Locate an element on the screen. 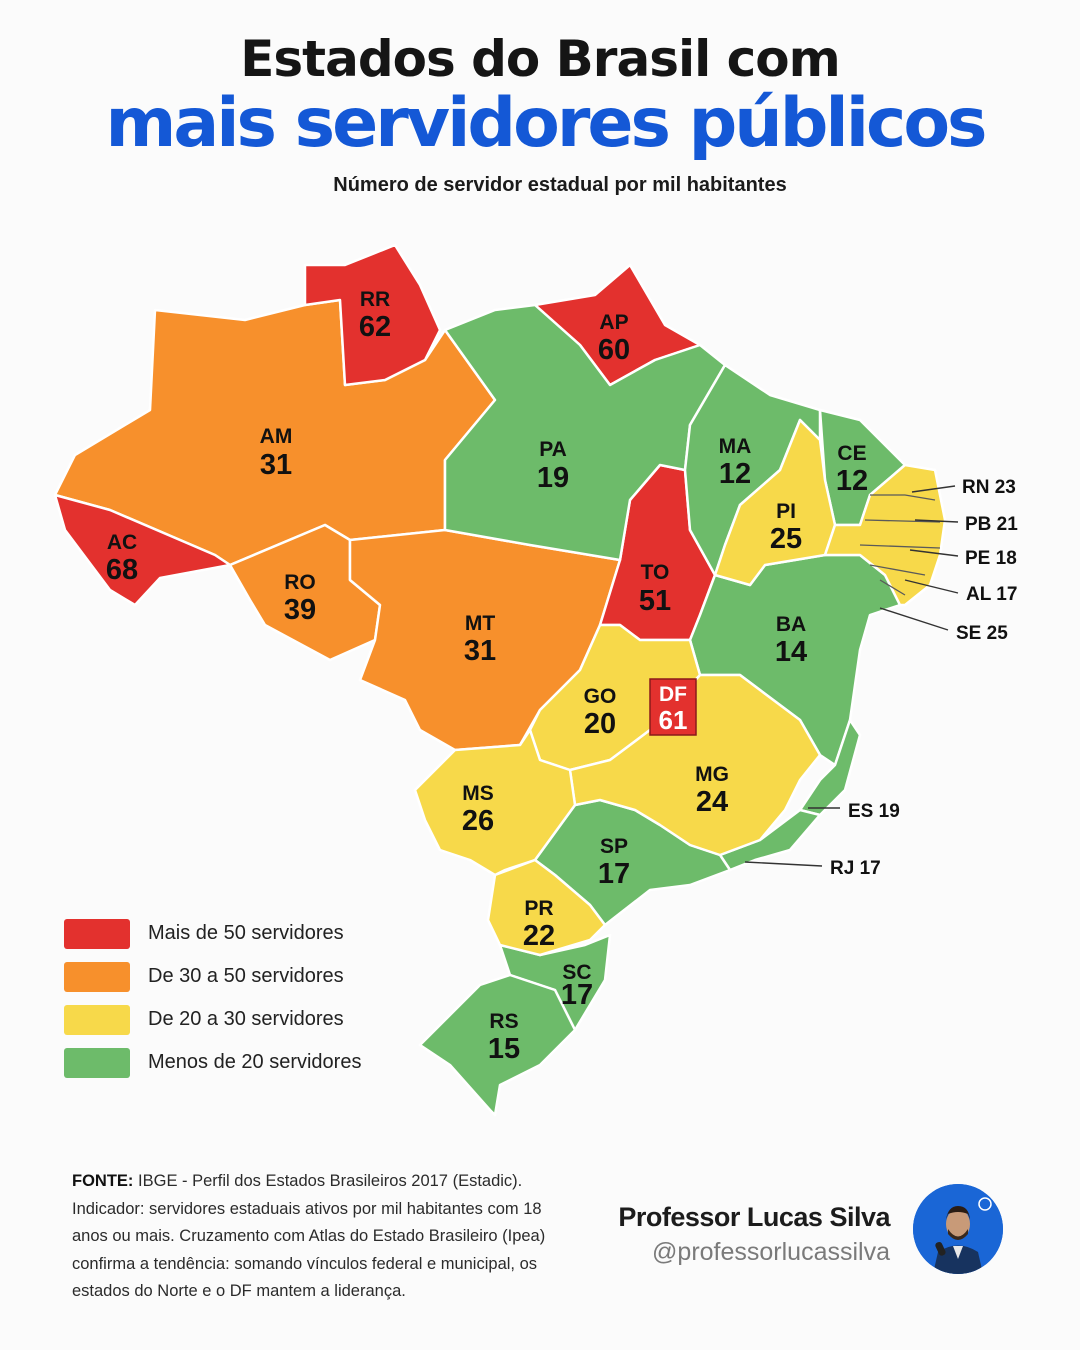  avatar-portrait-icon is located at coordinates (958, 1229).